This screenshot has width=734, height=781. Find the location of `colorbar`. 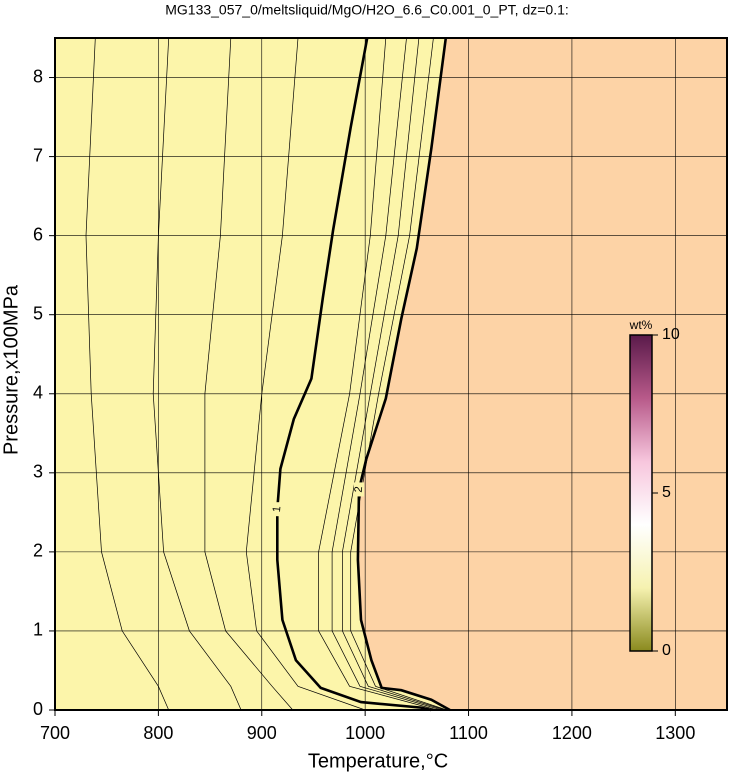

colorbar is located at coordinates (641, 493).